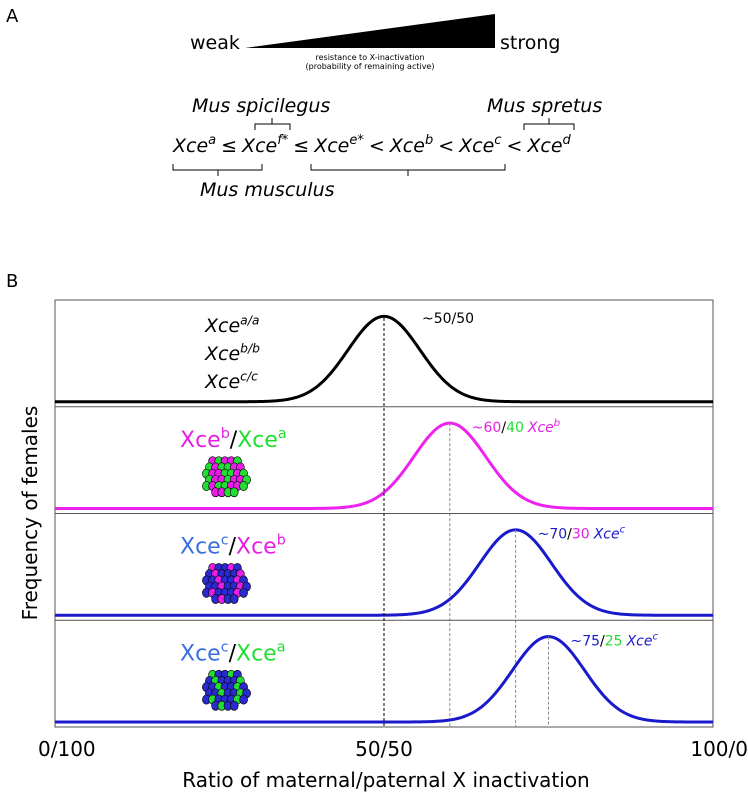 This screenshot has height=802, width=748. Describe the element at coordinates (249, 376) in the screenshot. I see `gene-allele: c/c` at that location.